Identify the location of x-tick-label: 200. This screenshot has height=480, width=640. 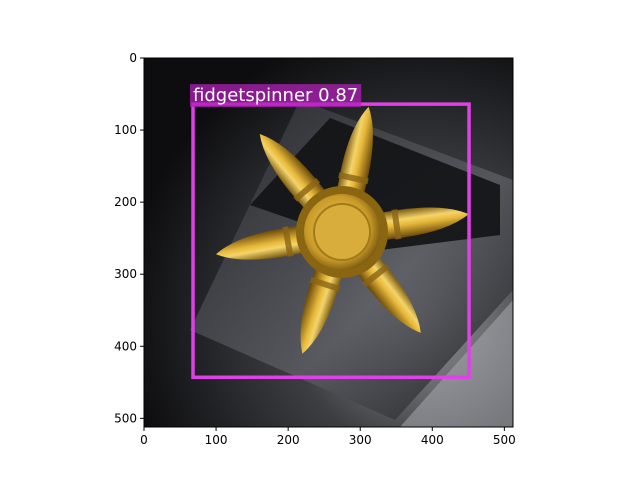
(288, 440).